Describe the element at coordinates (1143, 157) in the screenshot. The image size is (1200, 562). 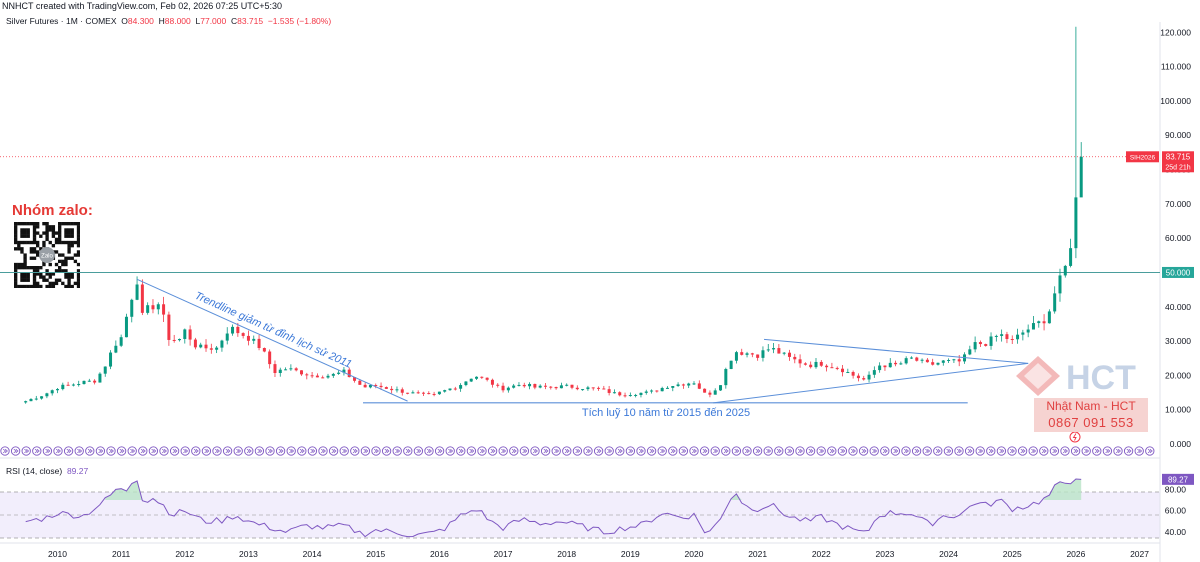
I see `ticker-badge-text: SIH2026` at that location.